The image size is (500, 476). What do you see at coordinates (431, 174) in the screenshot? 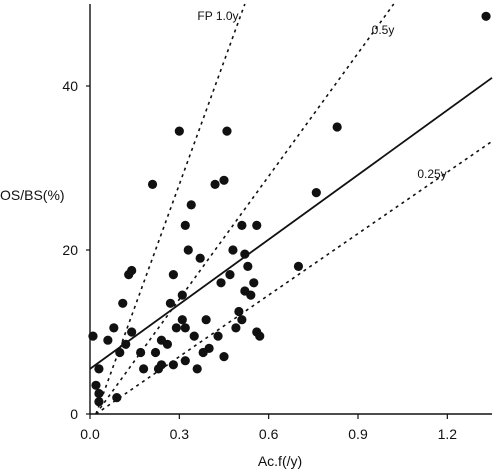
I see `reference-line-label: 0.25y` at bounding box center [431, 174].